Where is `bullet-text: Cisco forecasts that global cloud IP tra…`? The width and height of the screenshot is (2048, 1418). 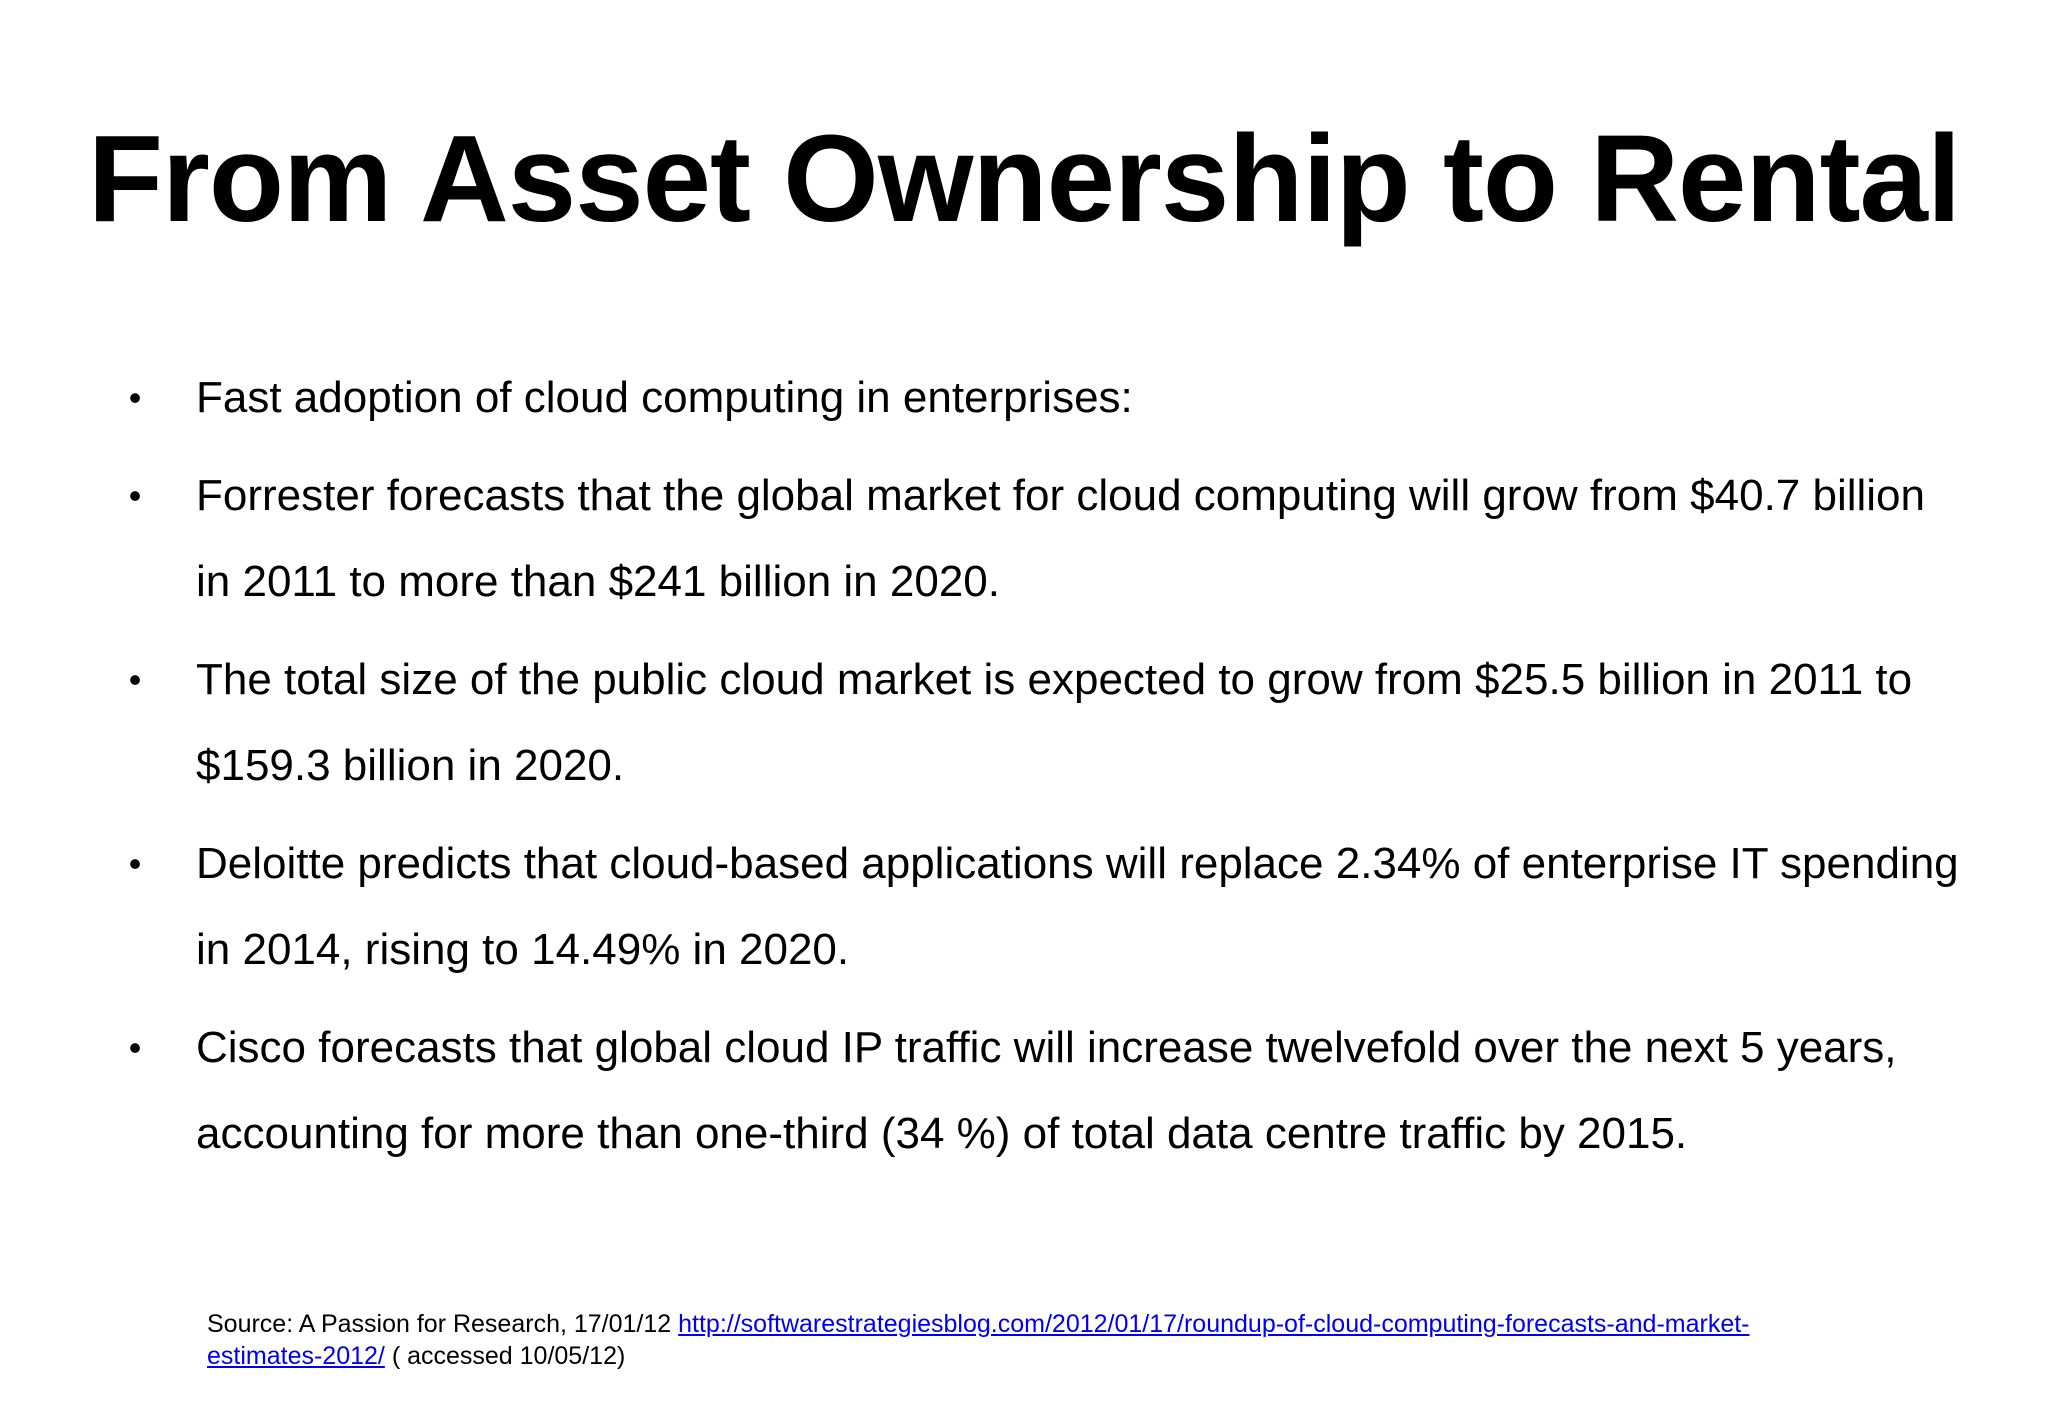 bullet-text: Cisco forecasts that global cloud IP tra… is located at coordinates (1046, 1090).